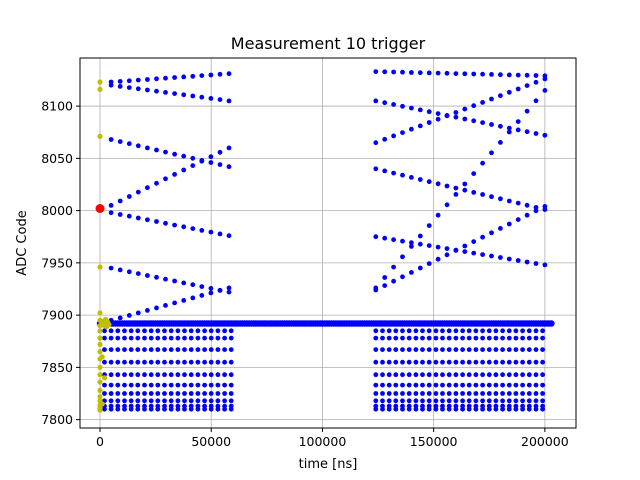  What do you see at coordinates (57, 106) in the screenshot?
I see `y-tick-label: 8100` at bounding box center [57, 106].